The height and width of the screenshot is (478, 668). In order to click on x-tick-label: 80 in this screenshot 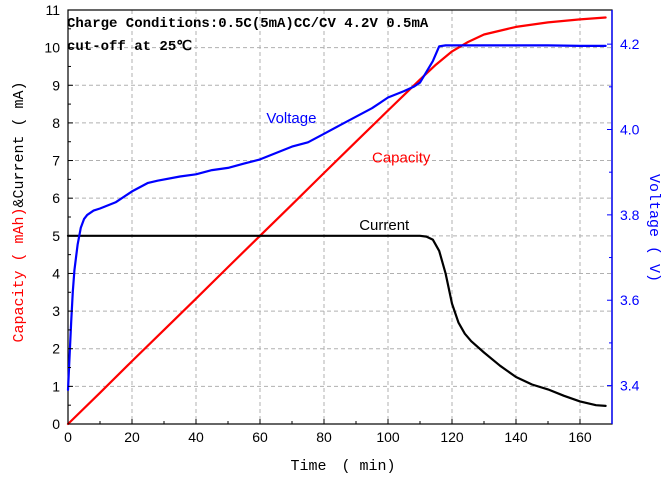, I will do `click(324, 437)`.